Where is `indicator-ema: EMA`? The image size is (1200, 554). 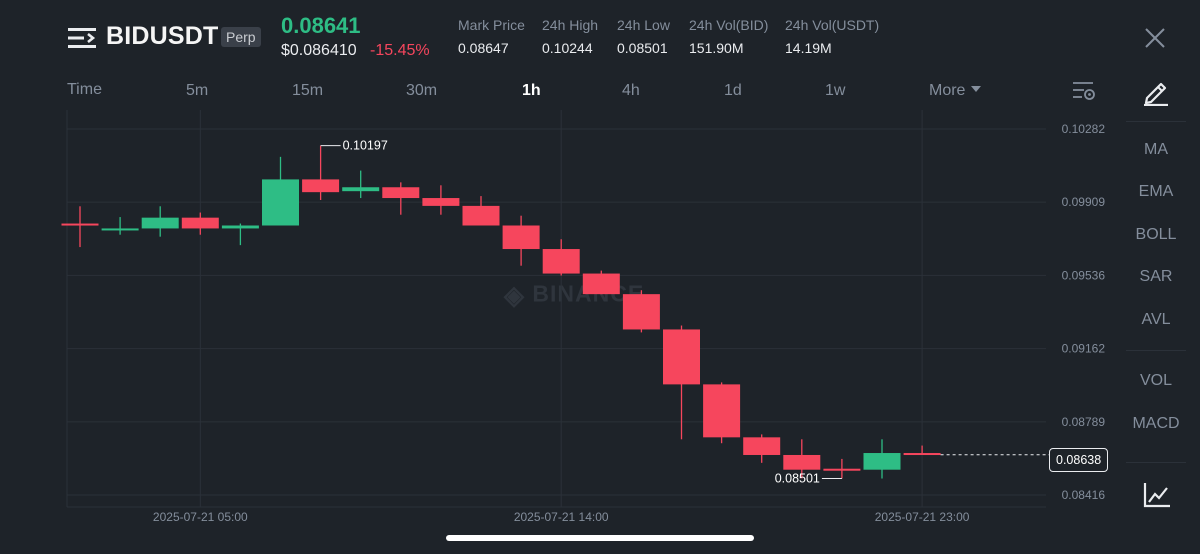 indicator-ema: EMA is located at coordinates (1156, 191).